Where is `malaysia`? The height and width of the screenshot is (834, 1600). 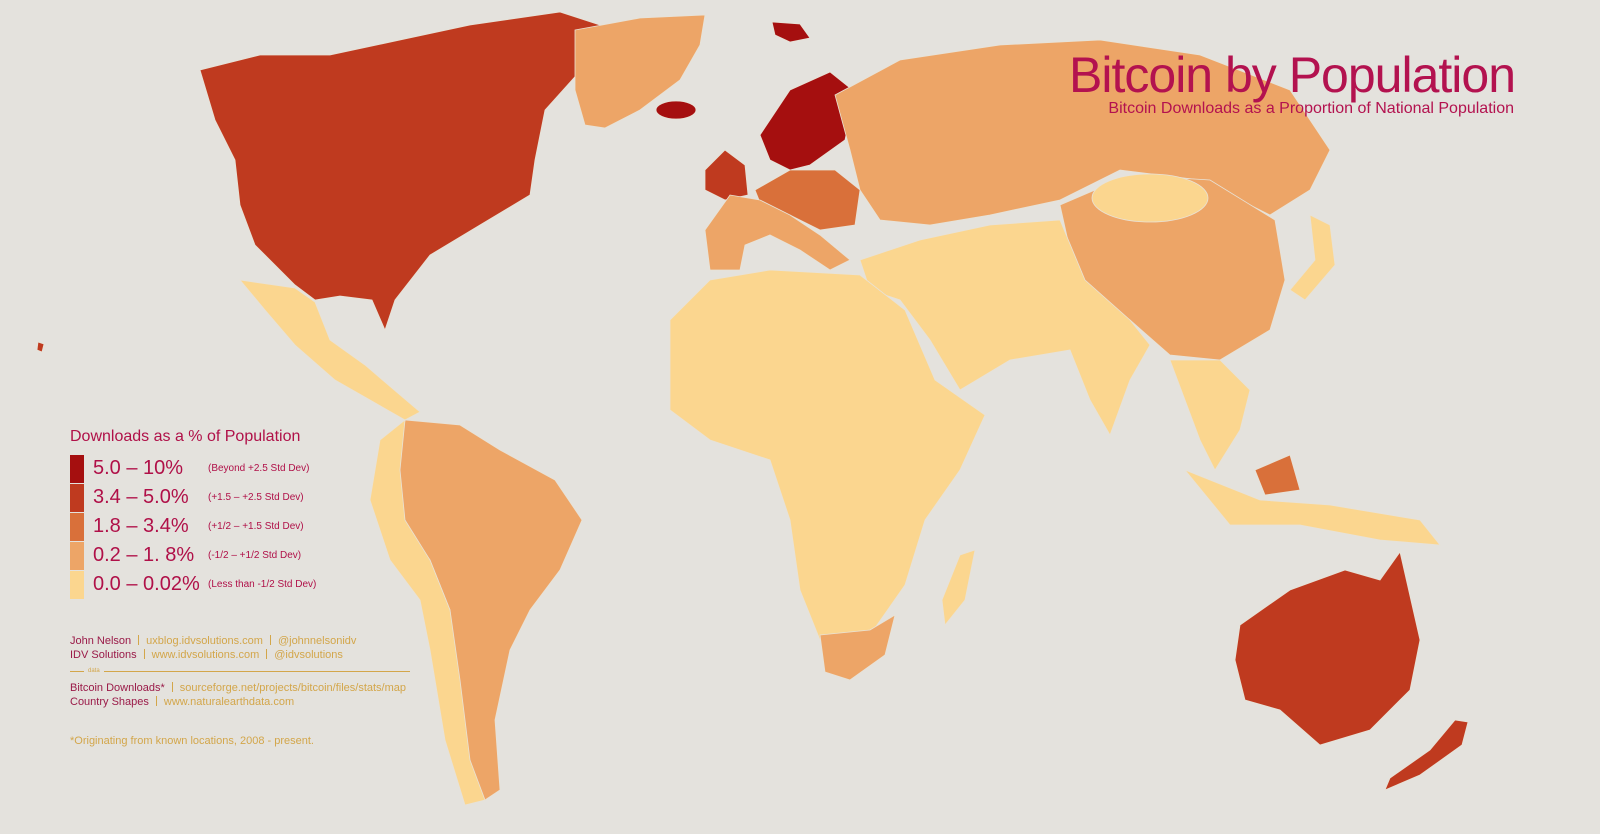
malaysia is located at coordinates (1277, 475).